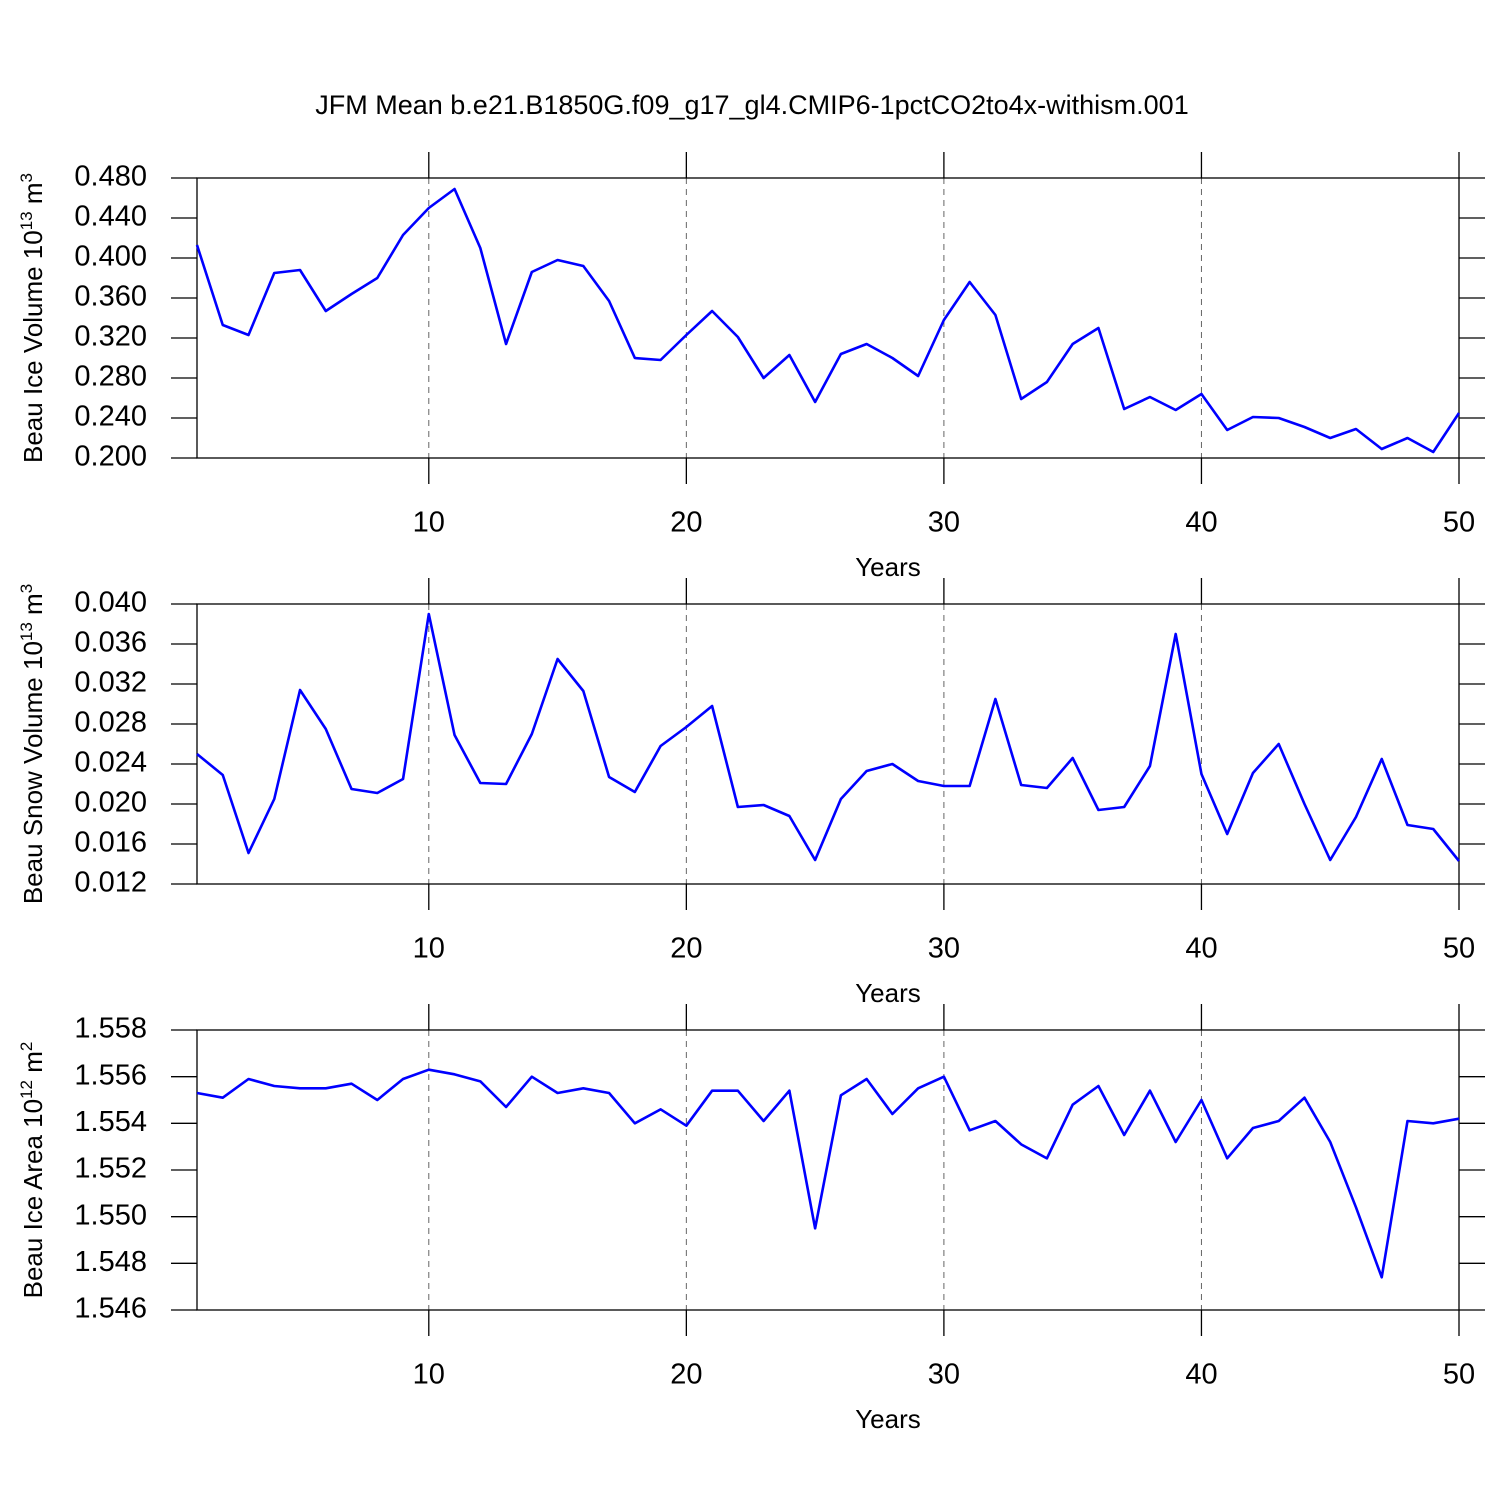 The height and width of the screenshot is (1500, 1500). I want to click on y-axis-label: Beau Ice Area 1012 m2, so click(32, 1170).